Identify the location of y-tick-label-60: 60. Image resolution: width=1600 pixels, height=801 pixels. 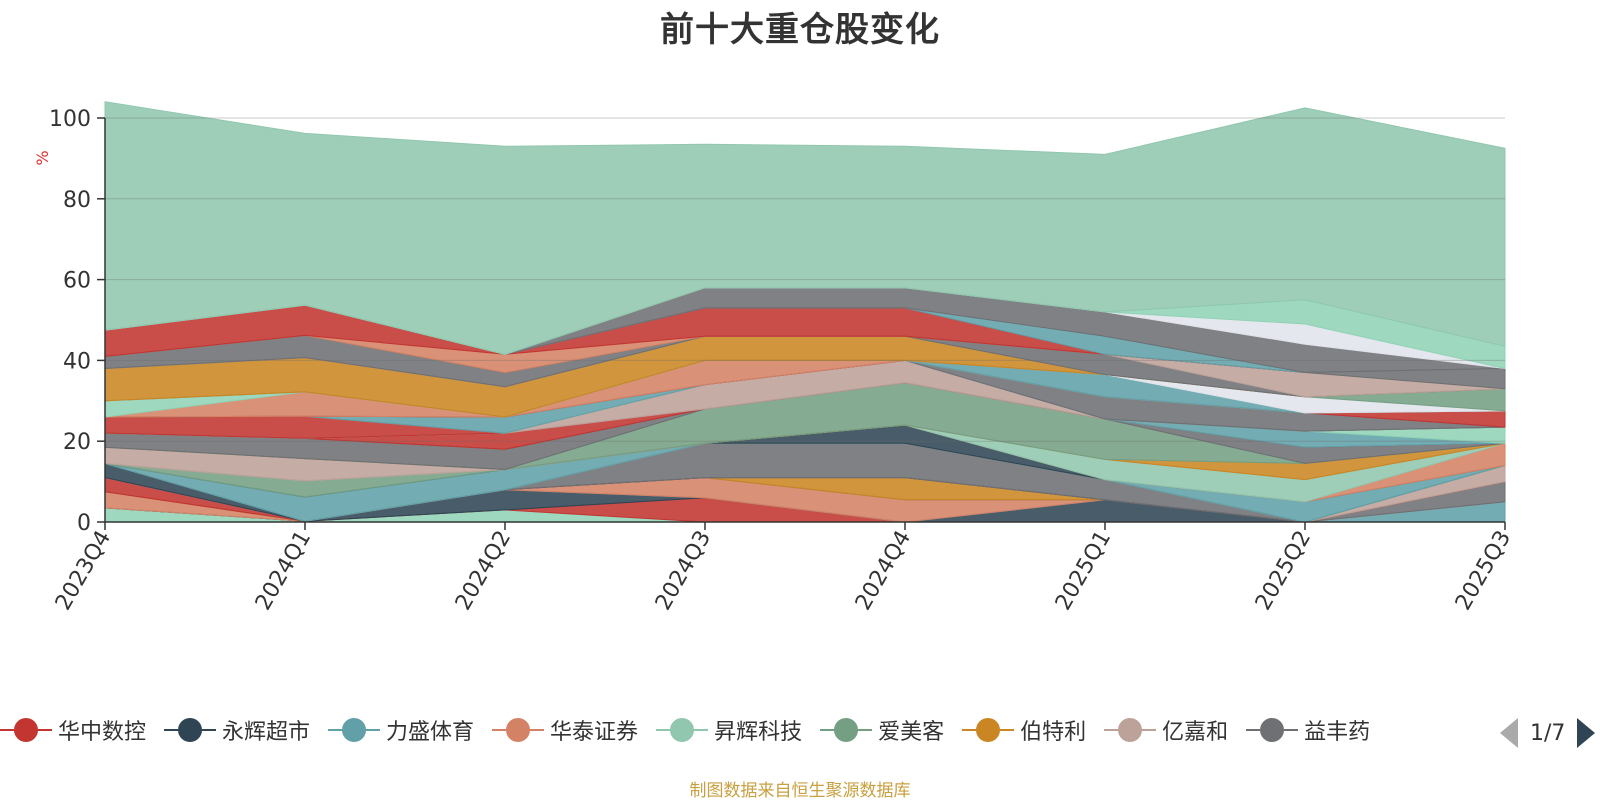
(77, 281).